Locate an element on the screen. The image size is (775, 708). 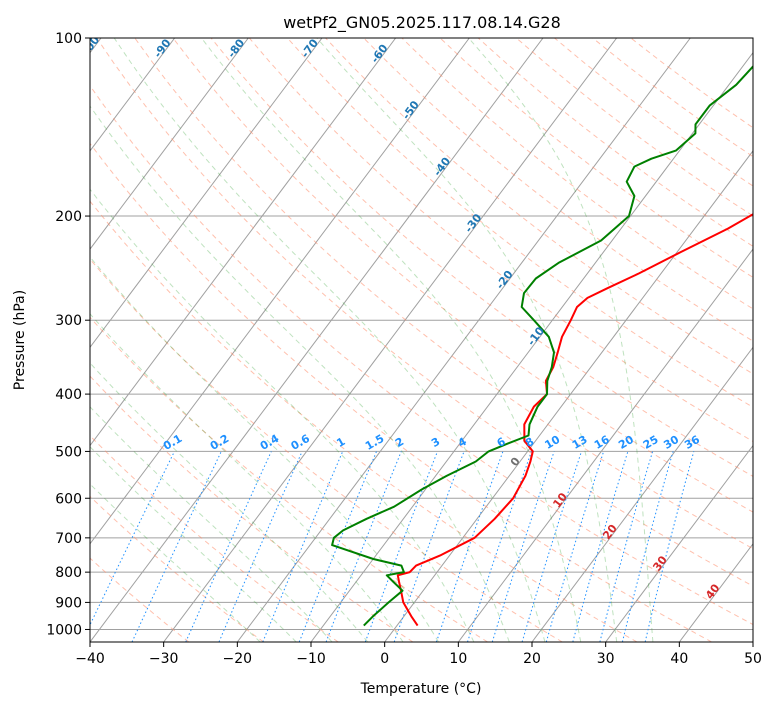
y-tick-label: 100 is located at coordinates (68, 39).